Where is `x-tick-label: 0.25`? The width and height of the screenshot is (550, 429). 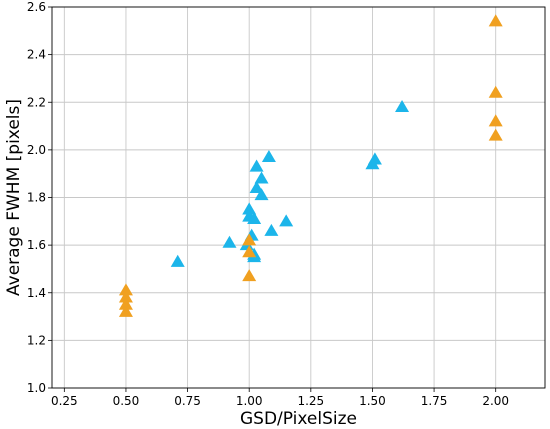 x-tick-label: 0.25 is located at coordinates (64, 401).